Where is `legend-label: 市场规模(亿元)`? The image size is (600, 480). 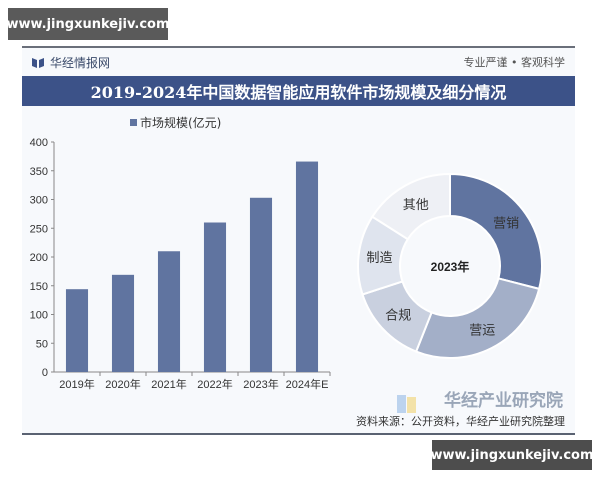 legend-label: 市场规模(亿元) is located at coordinates (181, 123).